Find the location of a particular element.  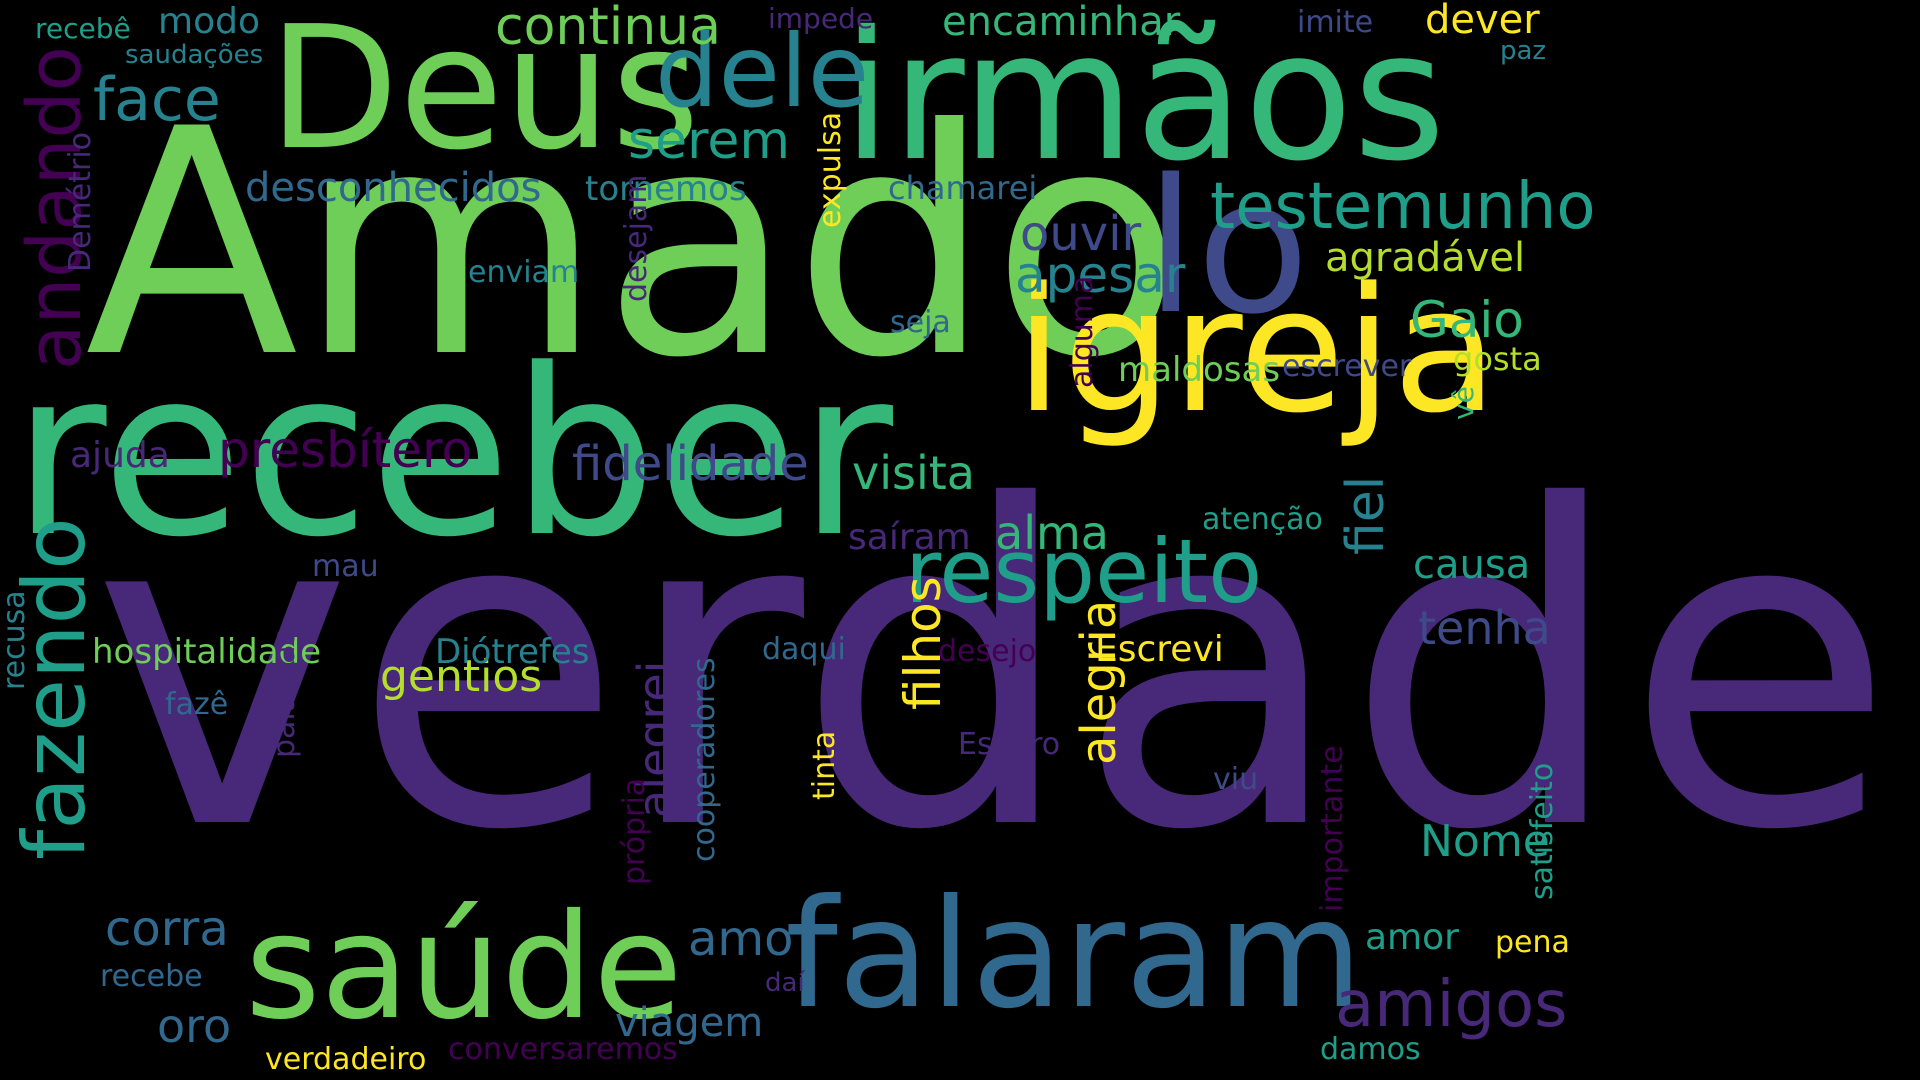

word-demetrio: Demétrio is located at coordinates (80, 201).